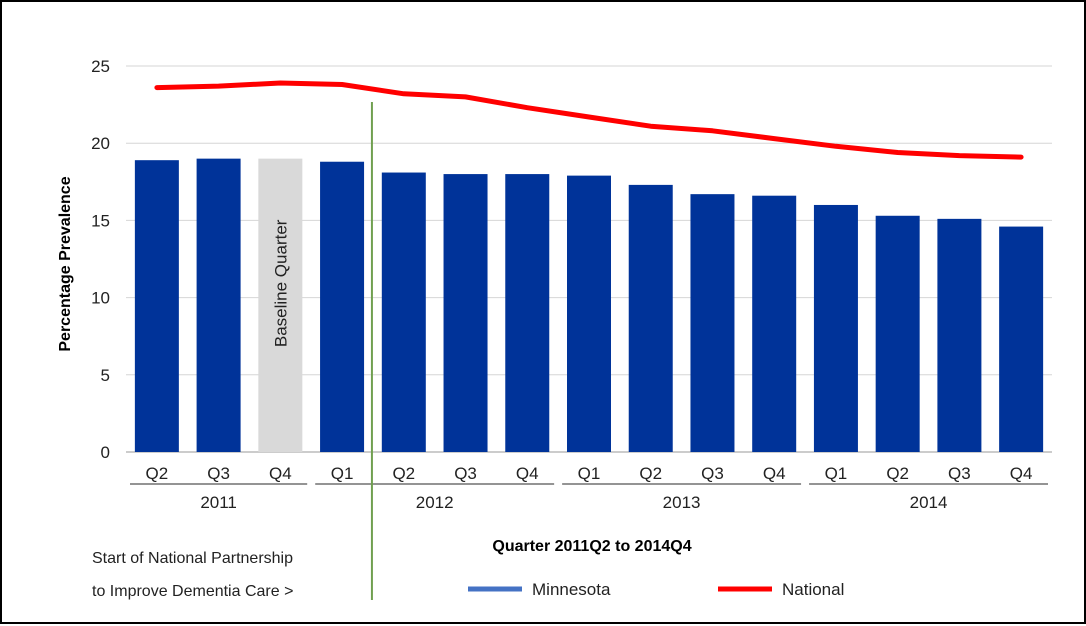  What do you see at coordinates (682, 502) in the screenshot?
I see `year-label: 2013` at bounding box center [682, 502].